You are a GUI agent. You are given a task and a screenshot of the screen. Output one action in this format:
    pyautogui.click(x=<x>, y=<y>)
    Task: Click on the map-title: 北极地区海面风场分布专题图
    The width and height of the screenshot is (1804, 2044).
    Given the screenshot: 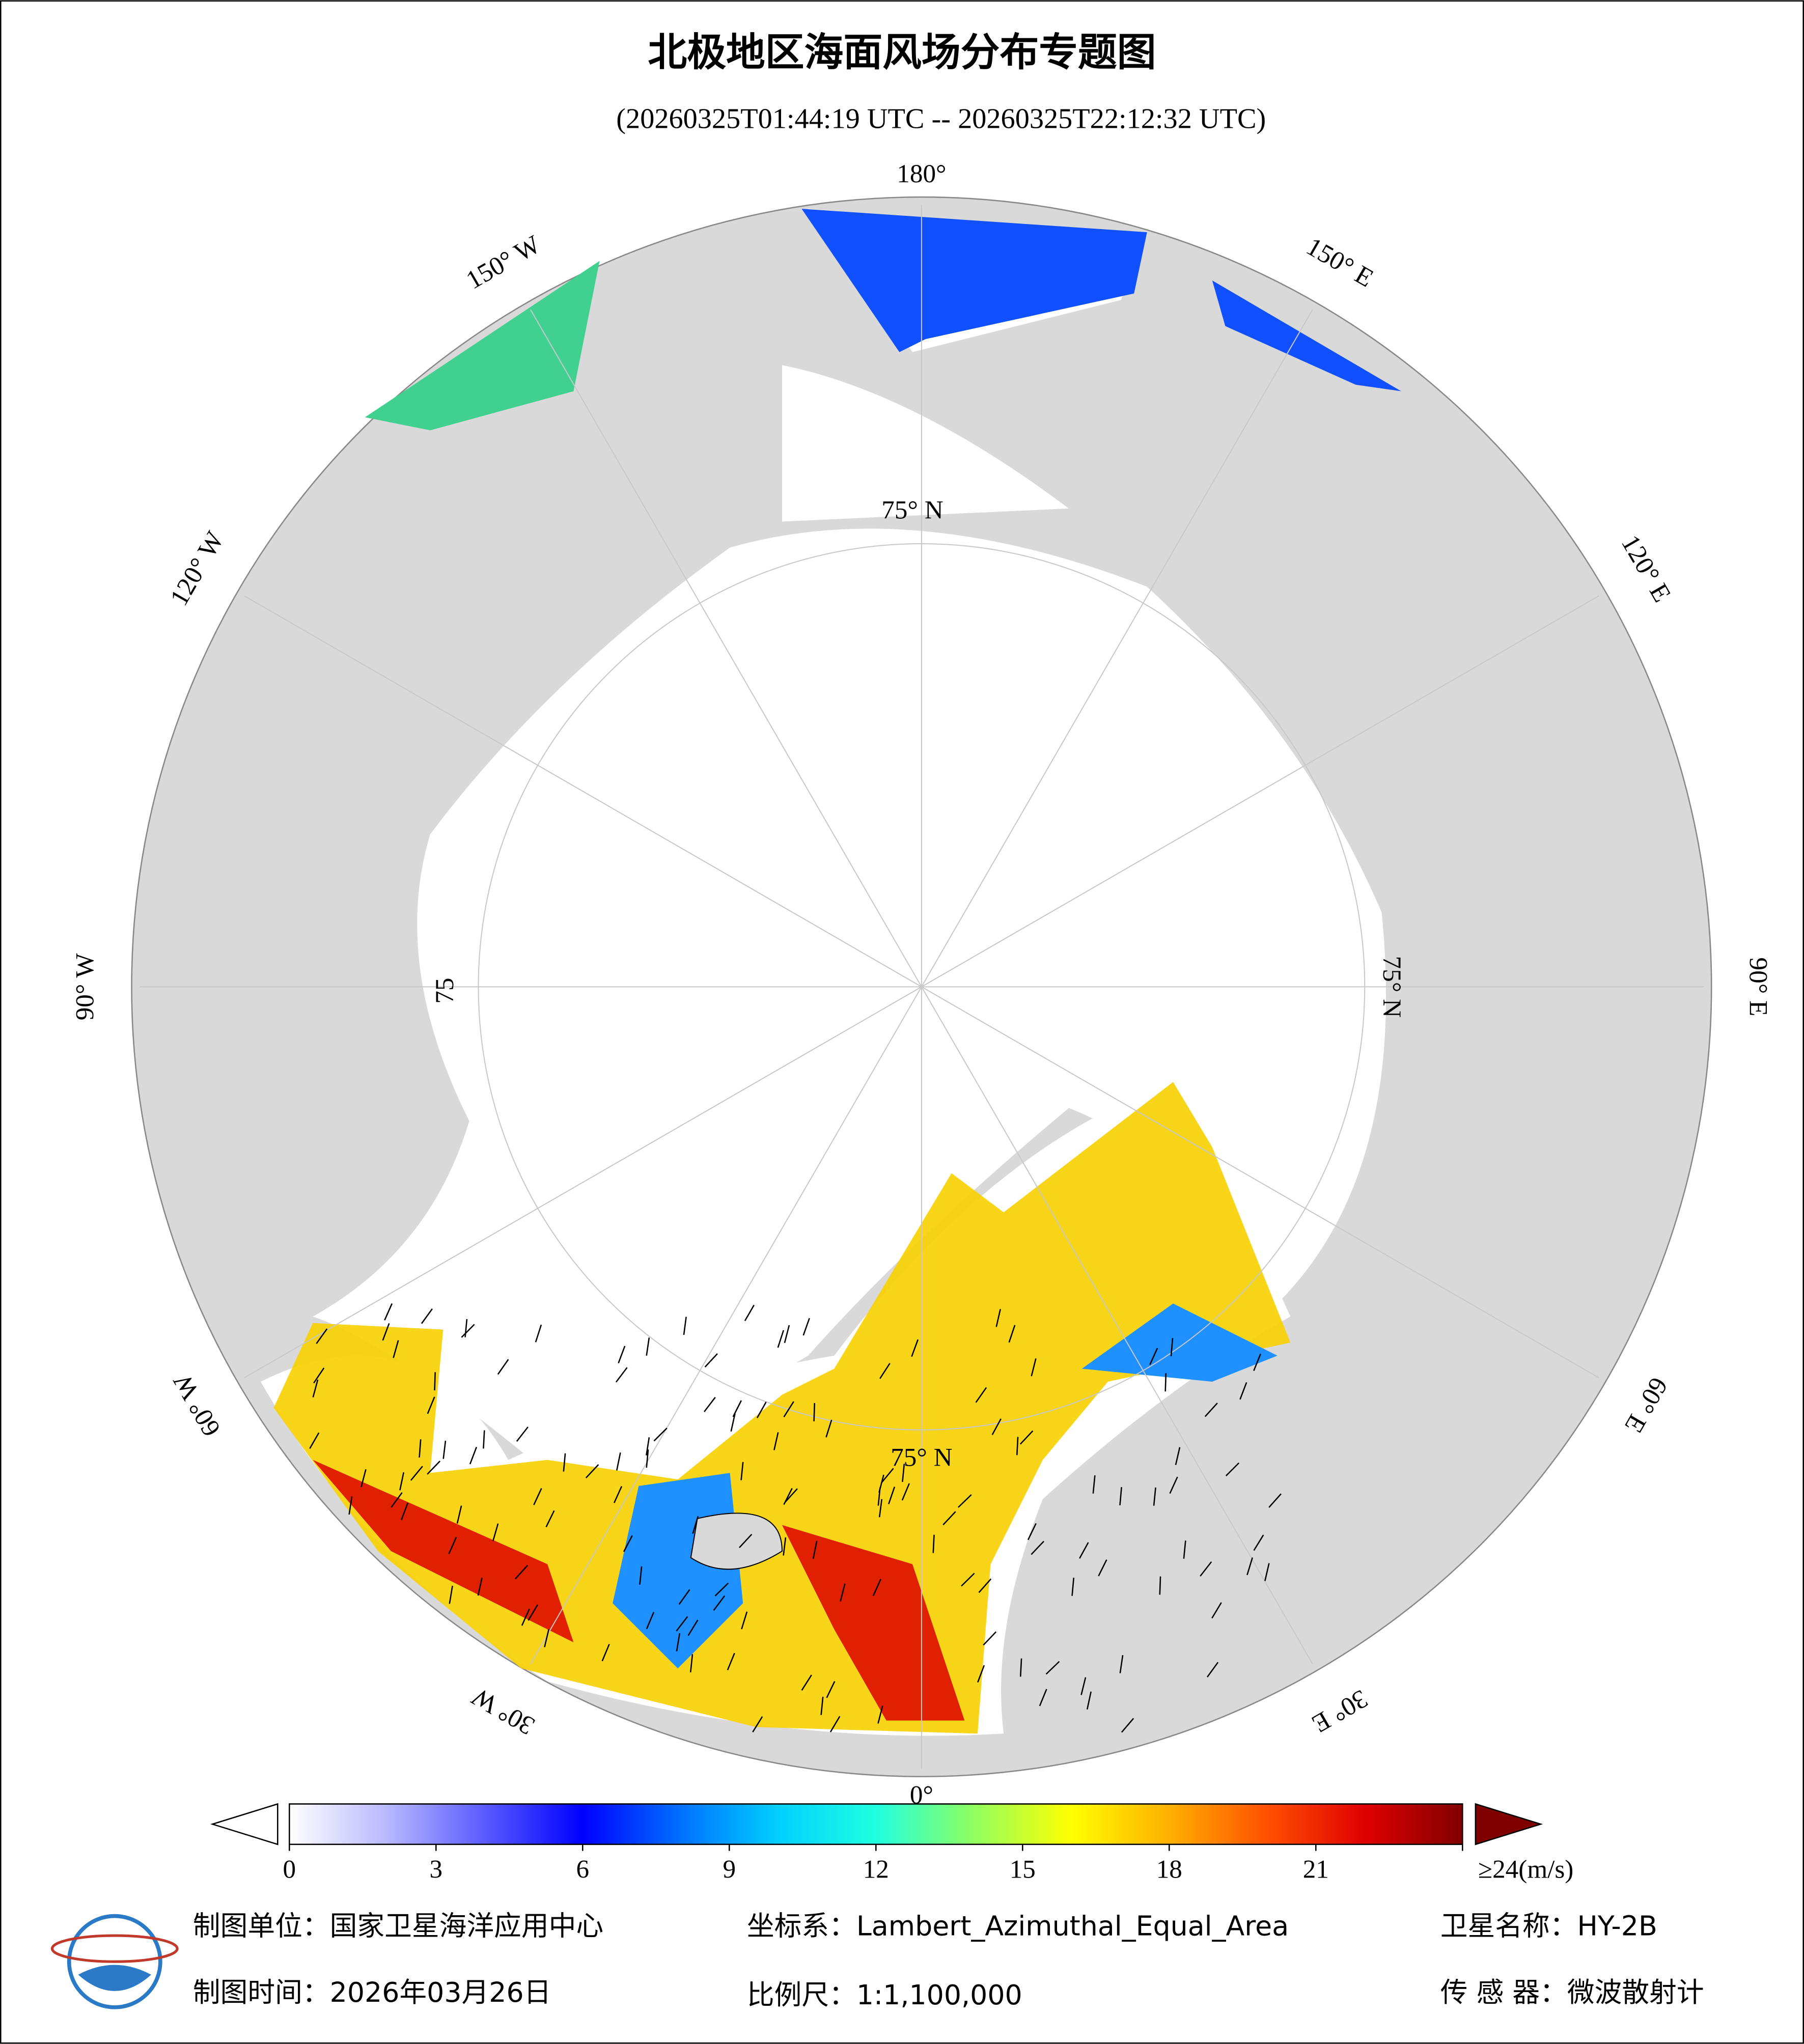 What is the action you would take?
    pyautogui.click(x=902, y=52)
    